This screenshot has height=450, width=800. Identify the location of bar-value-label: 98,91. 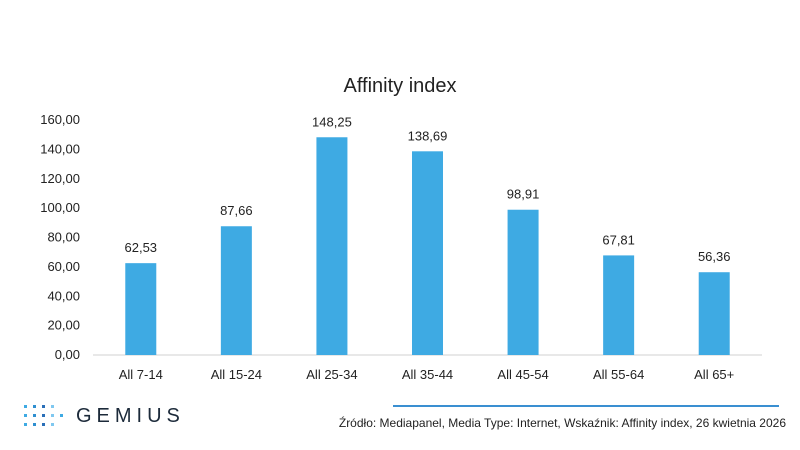
(523, 194).